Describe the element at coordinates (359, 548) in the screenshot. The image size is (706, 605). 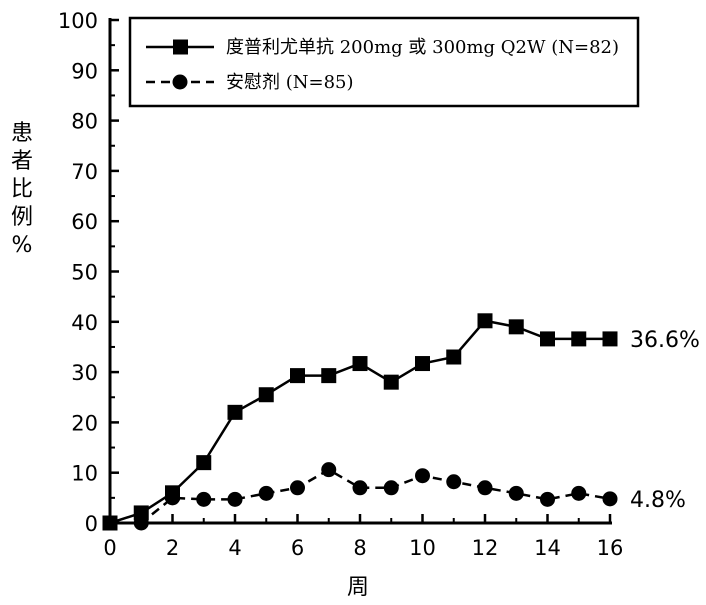
I see `x-tick-label: 8` at that location.